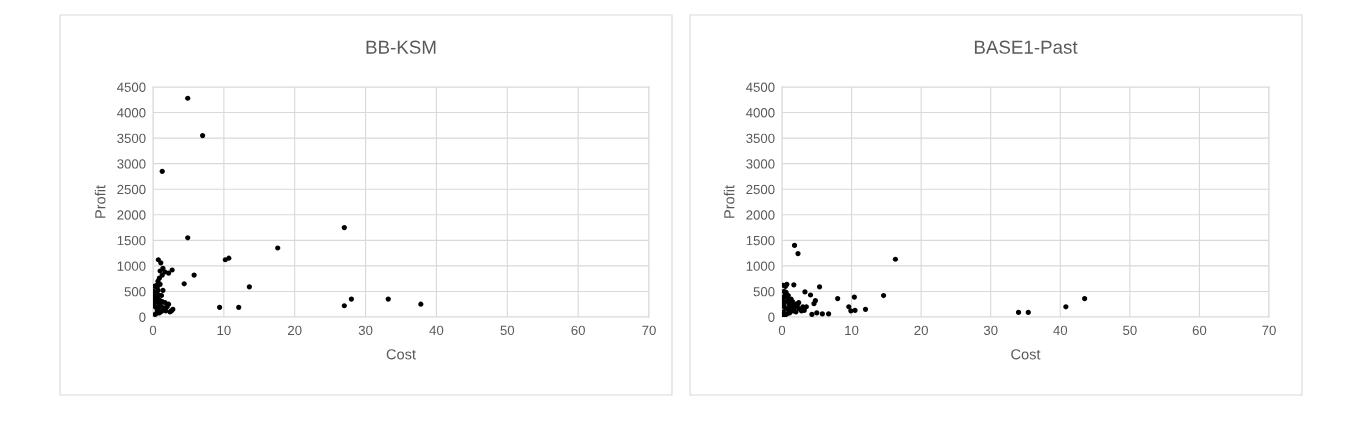 This screenshot has height=422, width=1368. I want to click on chart-title: BB-KSM, so click(401, 47).